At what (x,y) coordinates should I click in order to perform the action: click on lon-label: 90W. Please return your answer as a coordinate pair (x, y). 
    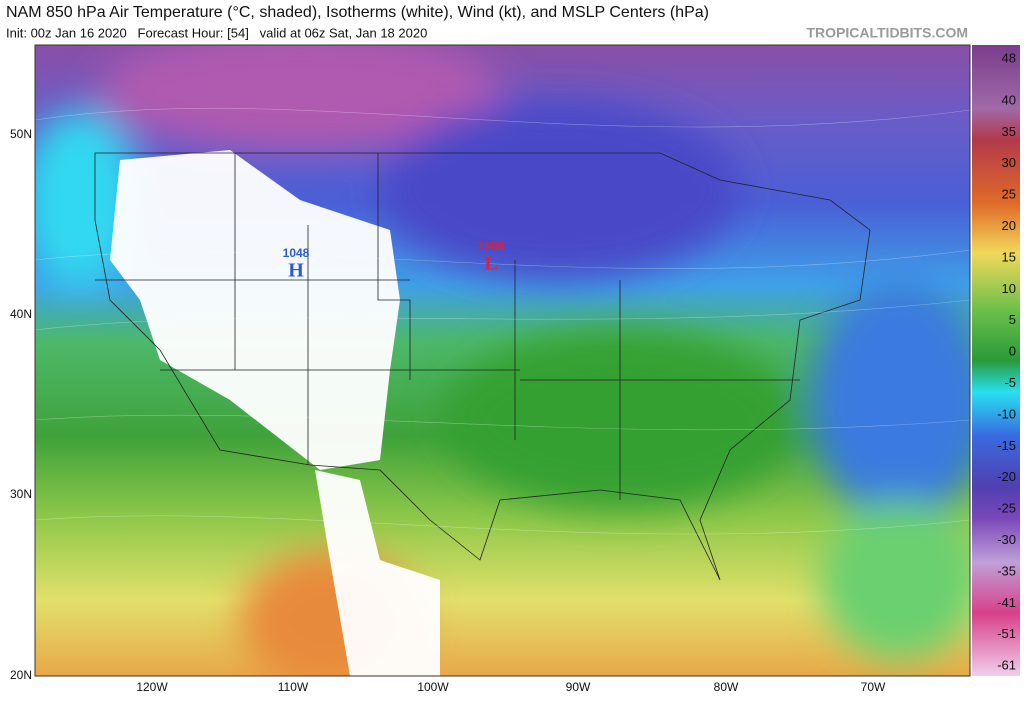
    Looking at the image, I should click on (578, 687).